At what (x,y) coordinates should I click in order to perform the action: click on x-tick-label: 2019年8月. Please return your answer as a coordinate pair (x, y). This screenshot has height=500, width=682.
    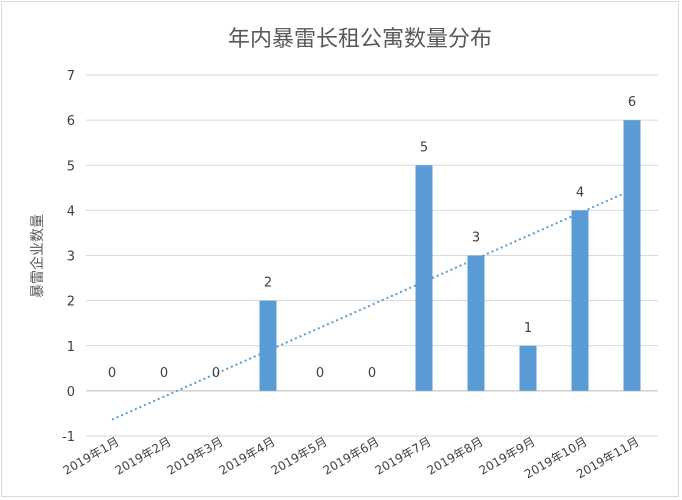
    Looking at the image, I should click on (455, 455).